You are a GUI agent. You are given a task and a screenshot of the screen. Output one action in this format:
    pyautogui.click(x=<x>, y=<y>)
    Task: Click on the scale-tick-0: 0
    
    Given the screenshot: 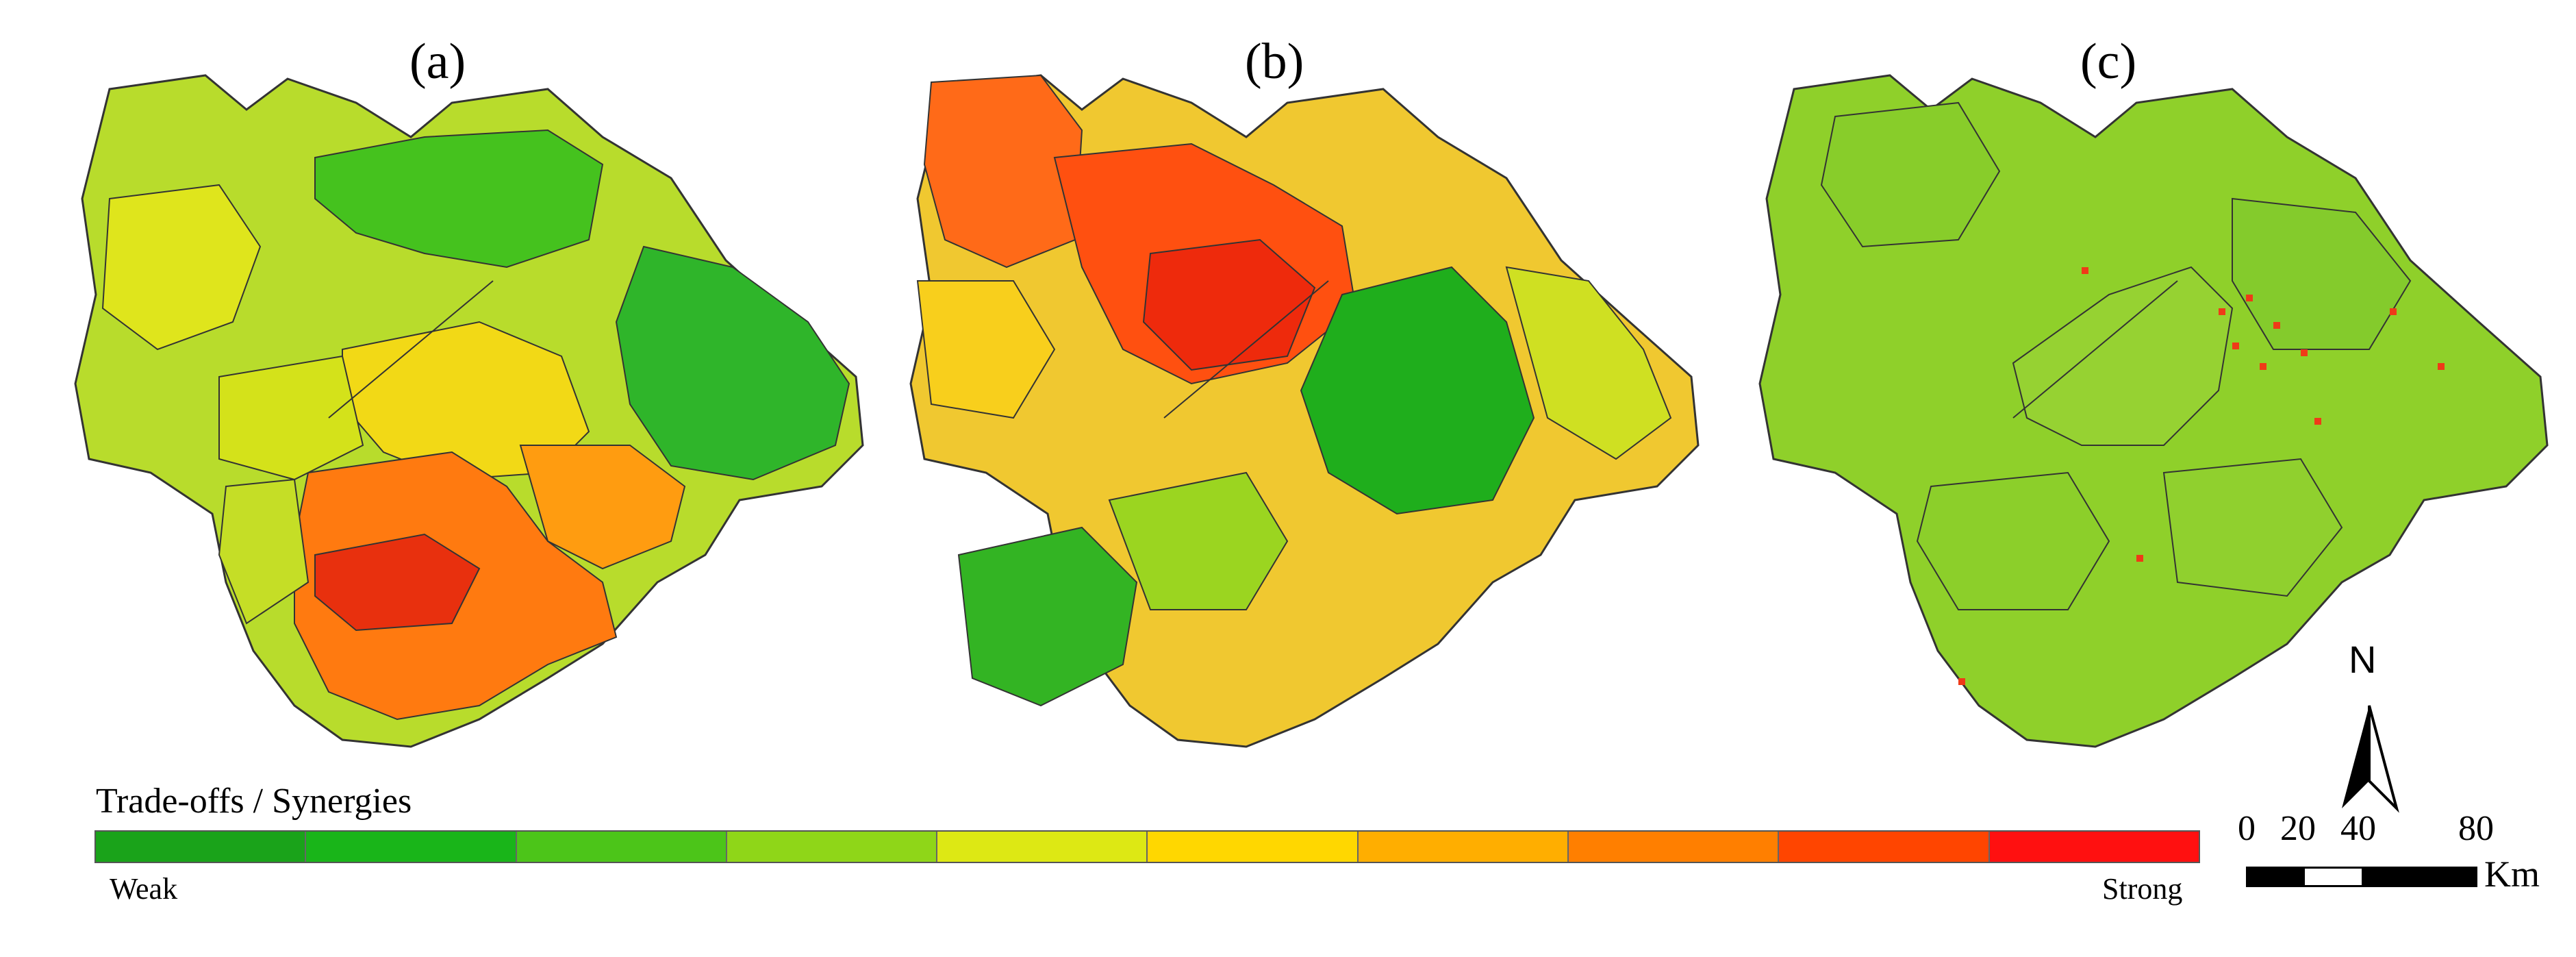 What is the action you would take?
    pyautogui.click(x=2247, y=828)
    